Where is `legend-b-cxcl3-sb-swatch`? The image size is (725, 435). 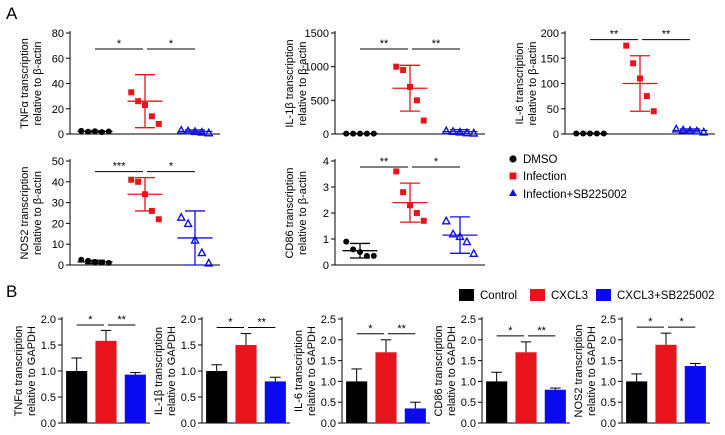
legend-b-cxcl3-sb-swatch is located at coordinates (603, 295).